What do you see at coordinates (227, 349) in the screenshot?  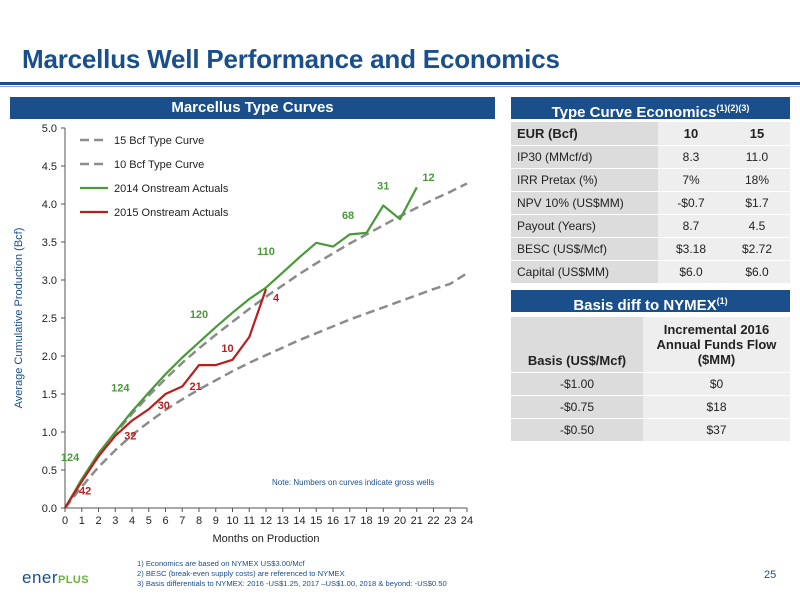 I see `data-label: 10` at bounding box center [227, 349].